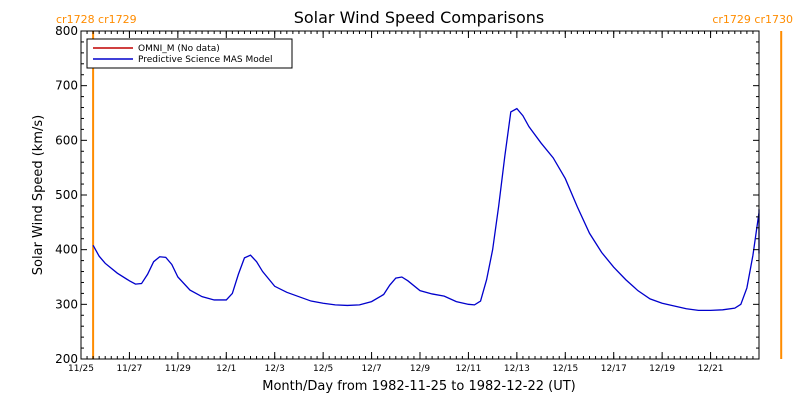 Image resolution: width=800 pixels, height=400 pixels. What do you see at coordinates (66, 31) in the screenshot?
I see `y-tick-label: 800` at bounding box center [66, 31].